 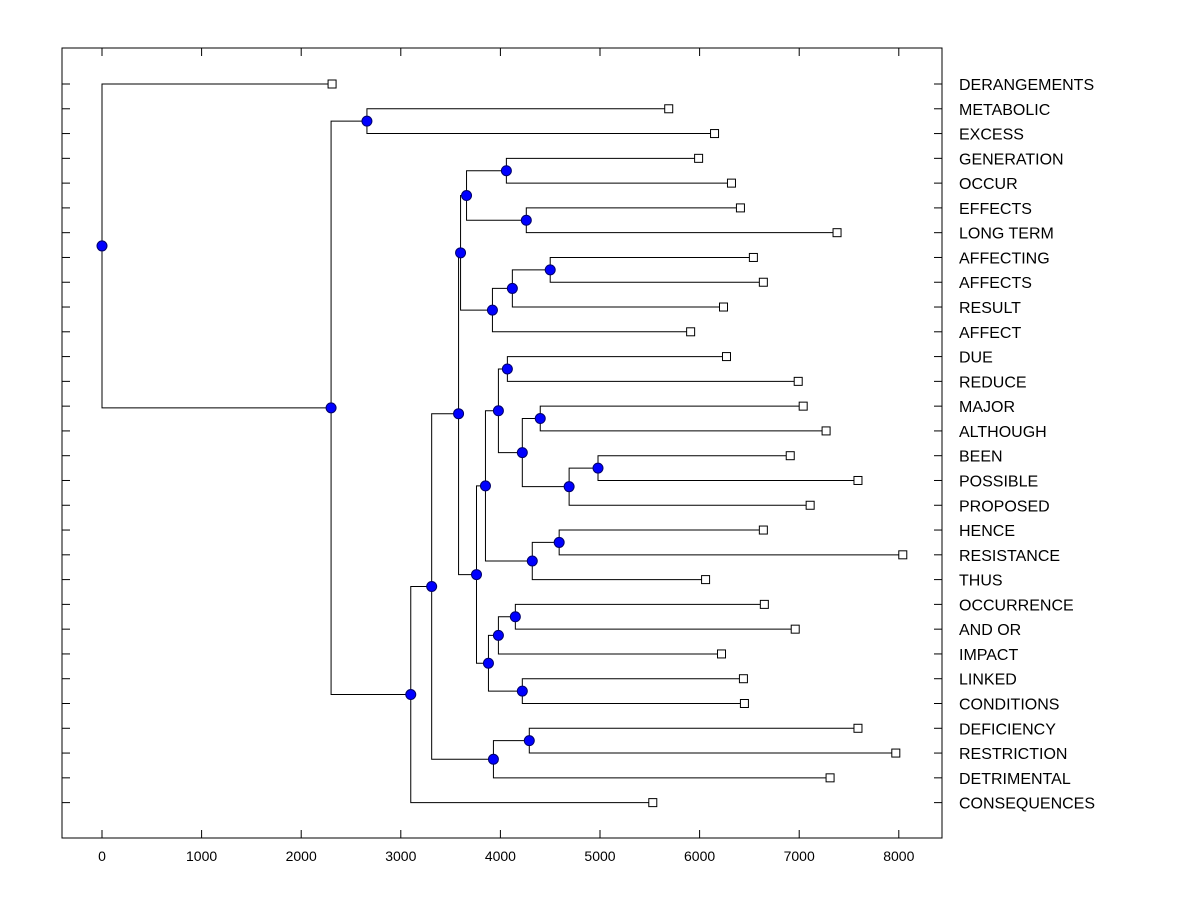 I want to click on leaf-label: AFFECT, so click(x=990, y=333).